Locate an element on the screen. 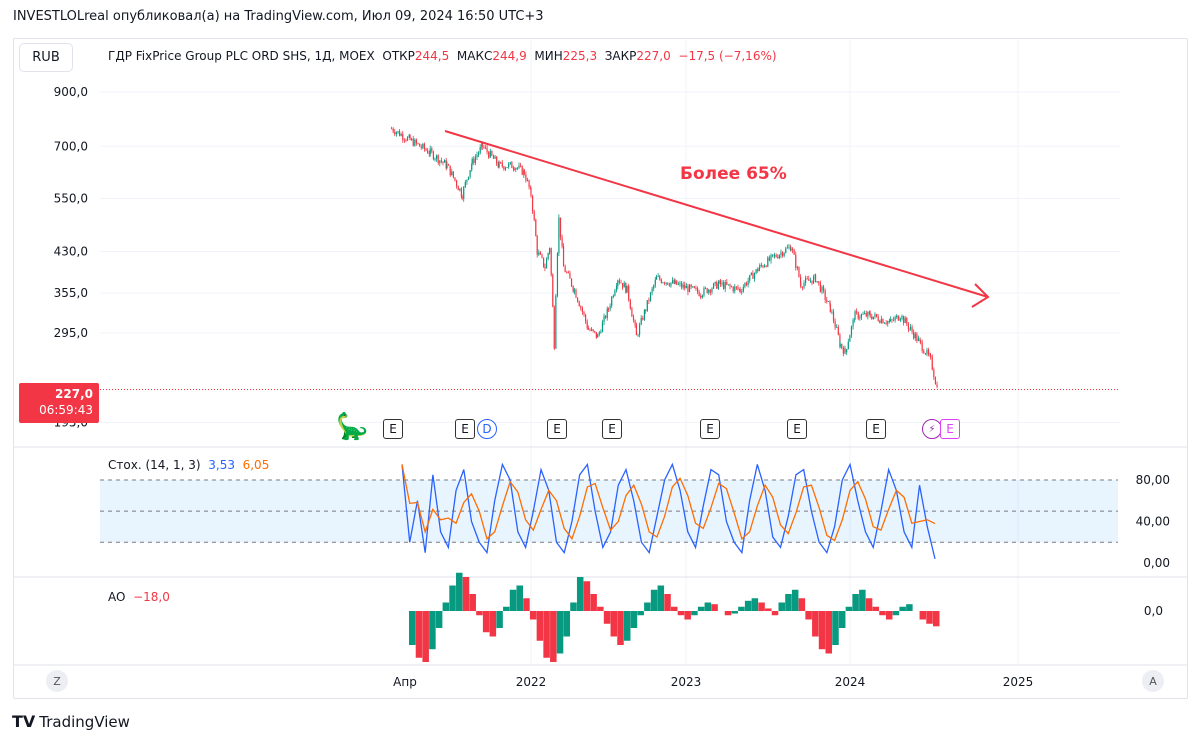 This screenshot has height=745, width=1200. dinosaur-icon: 🦕 is located at coordinates (352, 427).